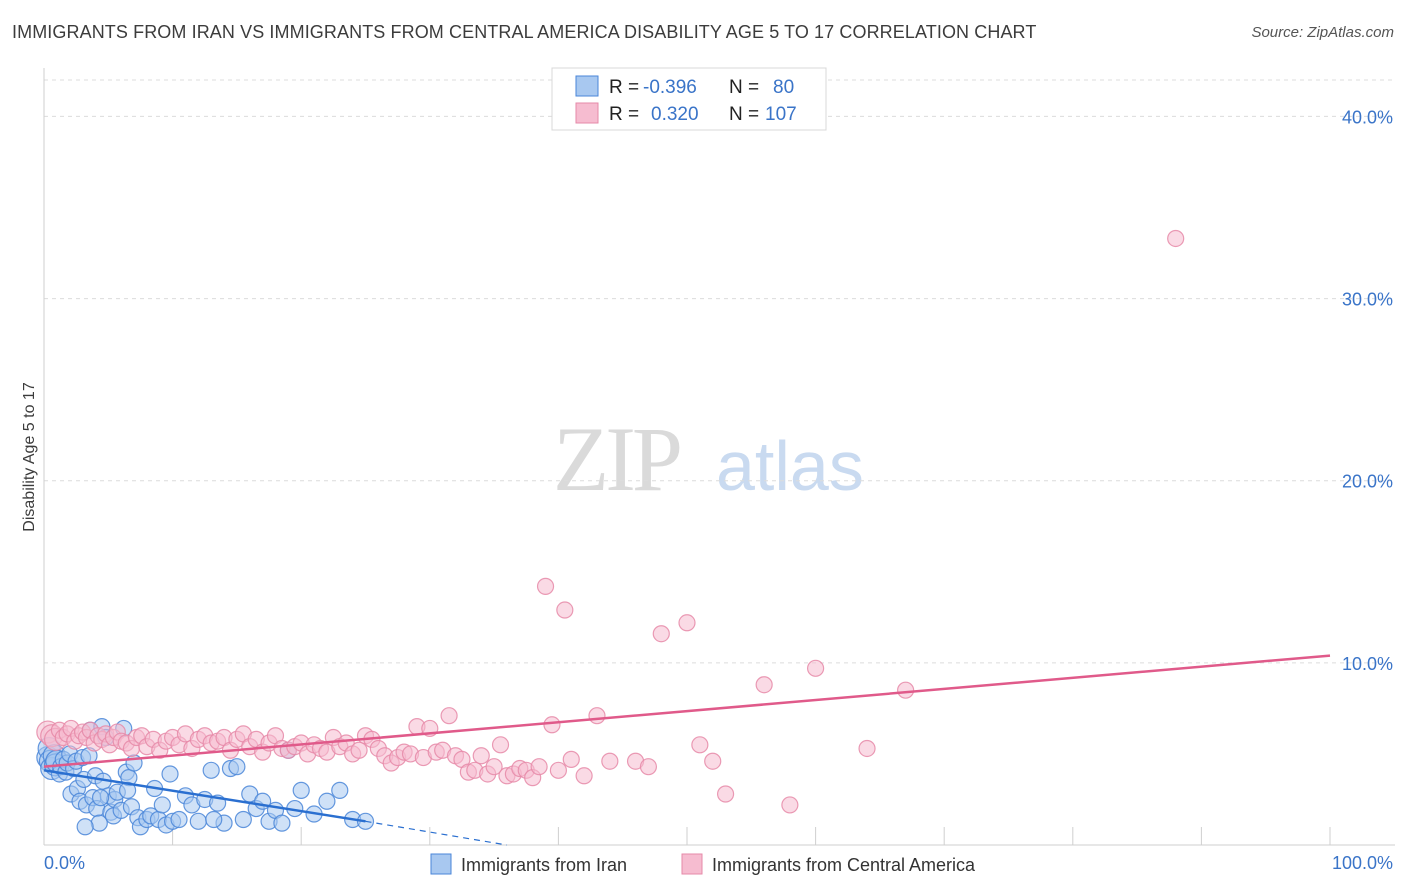 The image size is (1406, 892). I want to click on y-tick-label-10: 10.0%, so click(1367, 664).